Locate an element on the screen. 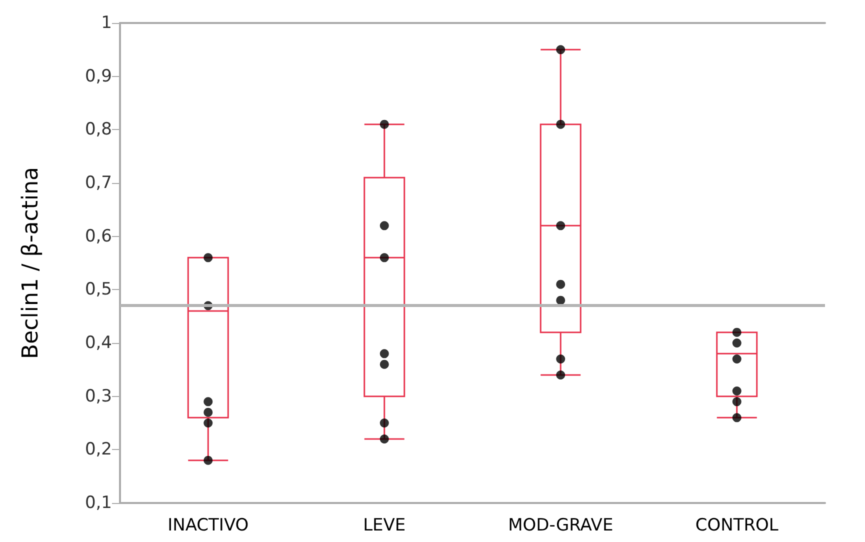 This screenshot has height=542, width=865. y-tick-label: 0,2 is located at coordinates (98, 450).